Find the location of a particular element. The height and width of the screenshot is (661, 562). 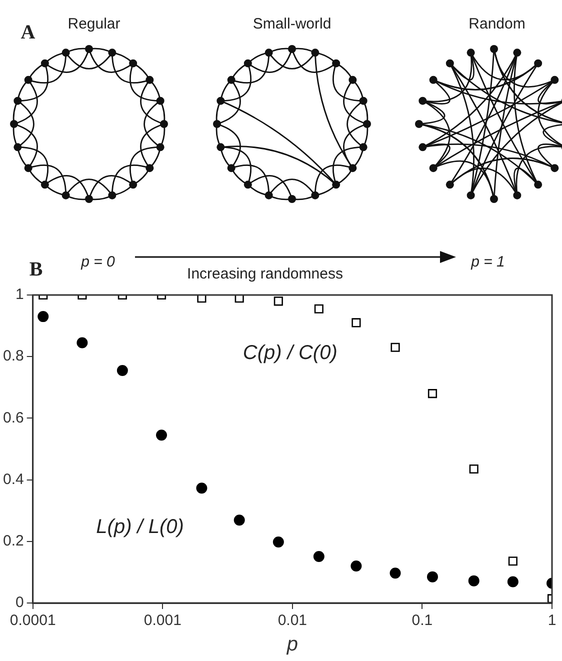

x-tick-label: 0.001 is located at coordinates (163, 621).